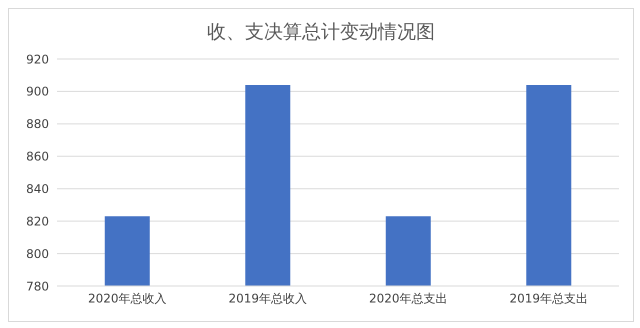  What do you see at coordinates (37, 189) in the screenshot?
I see `y-tick-label: 840` at bounding box center [37, 189].